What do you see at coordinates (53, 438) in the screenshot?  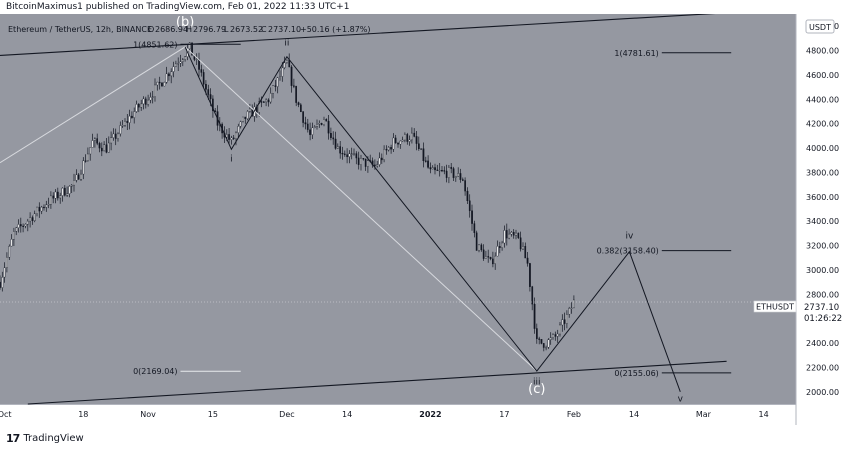 I see `footer-brand: TradingView` at bounding box center [53, 438].